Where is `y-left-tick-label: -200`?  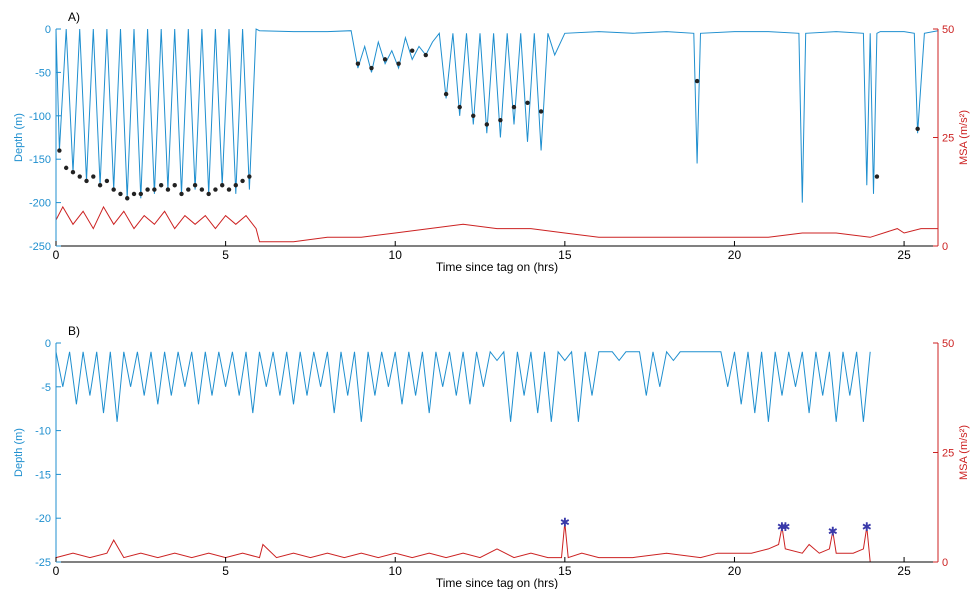 y-left-tick-label: -200 is located at coordinates (40, 204).